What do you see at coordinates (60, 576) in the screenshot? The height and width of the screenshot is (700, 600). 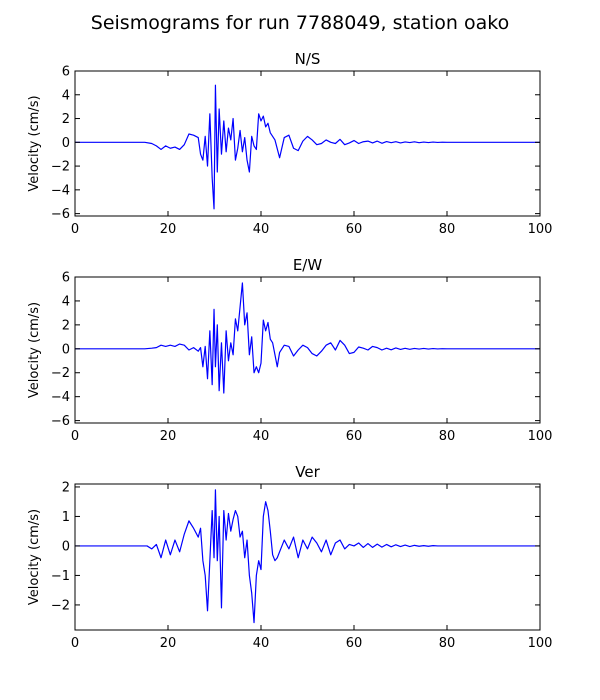 I see `y-tick-label: −1` at bounding box center [60, 576].